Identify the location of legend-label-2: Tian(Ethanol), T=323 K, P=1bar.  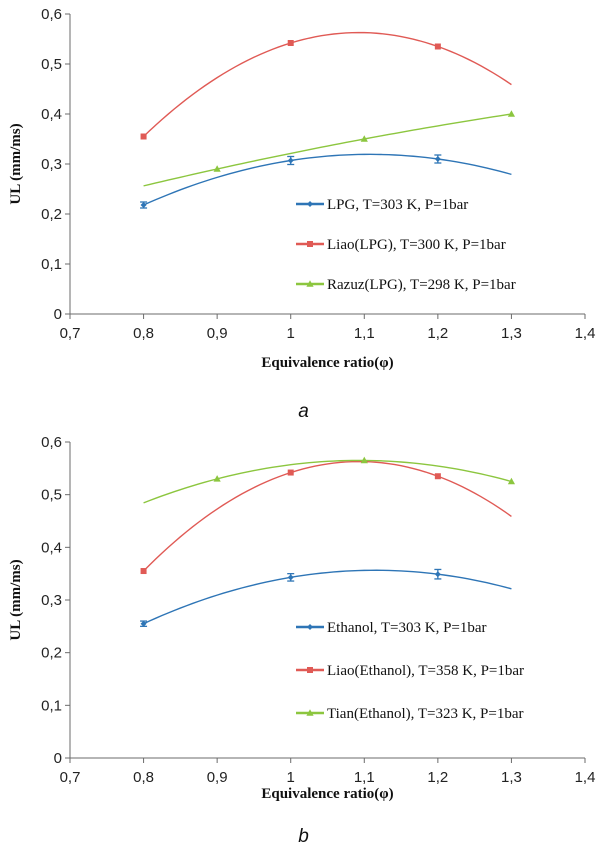
(425, 714).